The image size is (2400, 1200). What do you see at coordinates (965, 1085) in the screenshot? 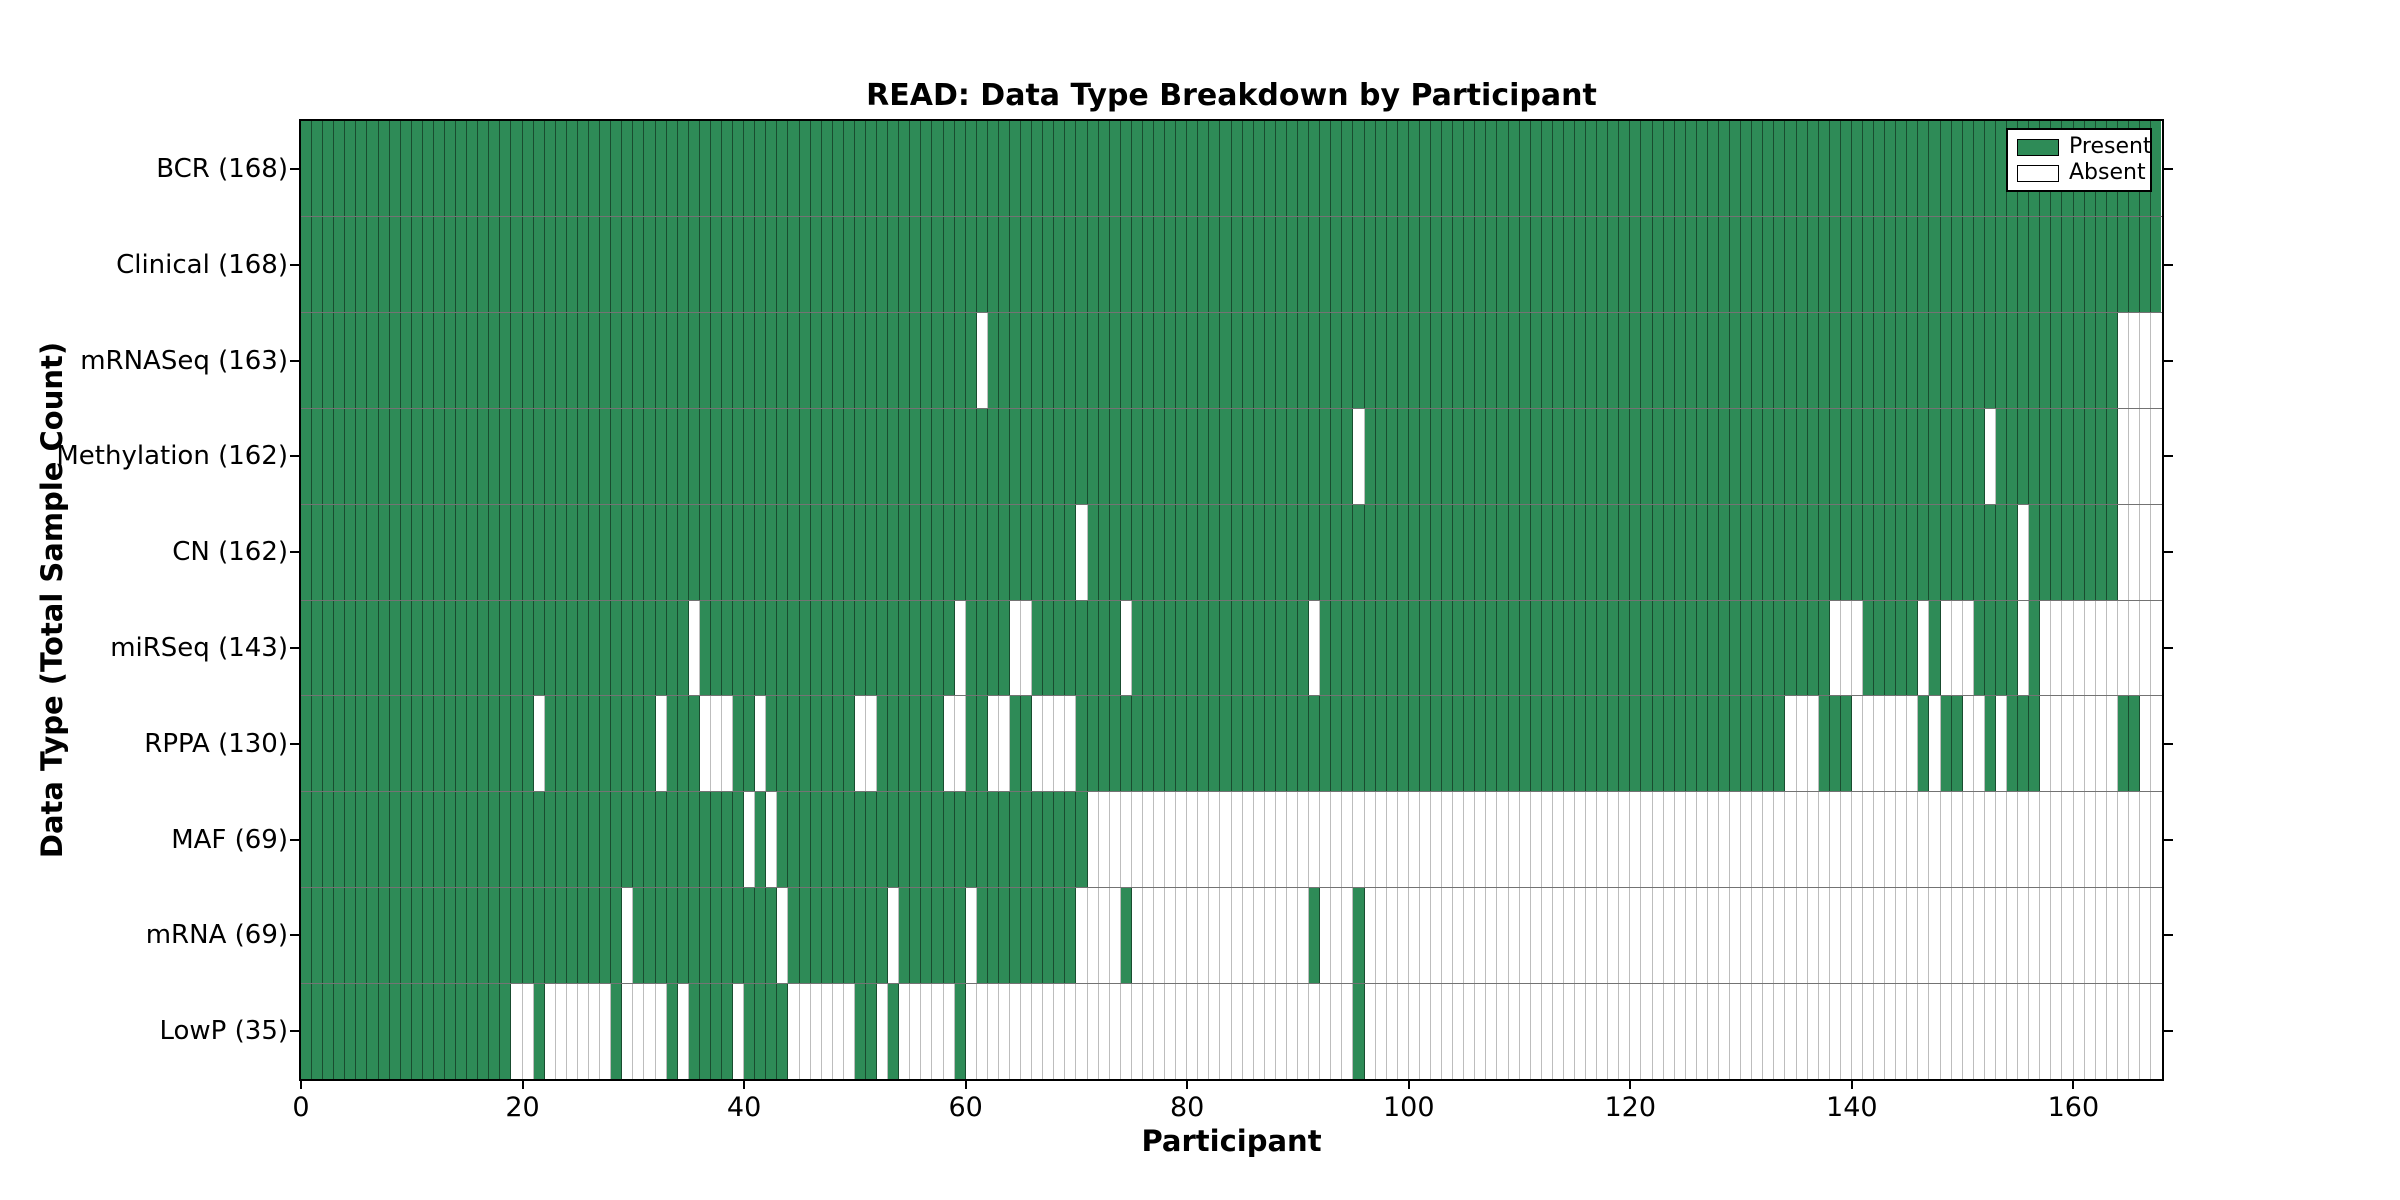
I see `x-tick` at bounding box center [965, 1085].